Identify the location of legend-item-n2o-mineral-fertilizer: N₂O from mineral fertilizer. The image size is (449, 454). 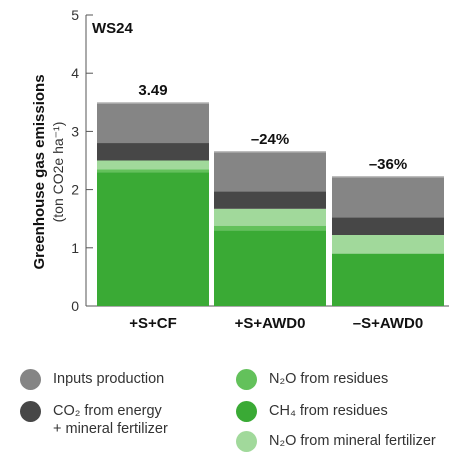
(336, 441).